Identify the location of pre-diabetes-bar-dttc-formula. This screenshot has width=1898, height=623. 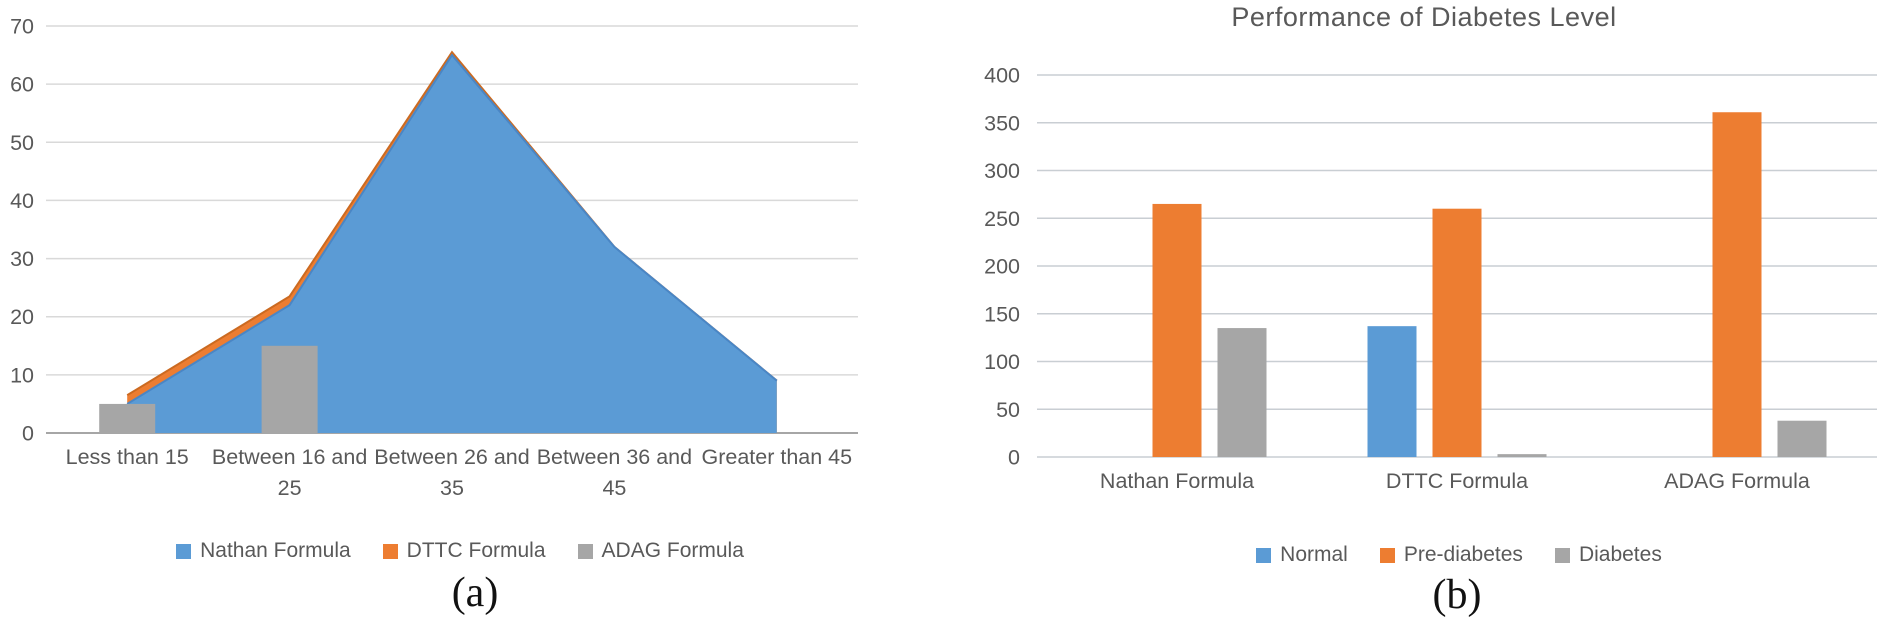
(1457, 332).